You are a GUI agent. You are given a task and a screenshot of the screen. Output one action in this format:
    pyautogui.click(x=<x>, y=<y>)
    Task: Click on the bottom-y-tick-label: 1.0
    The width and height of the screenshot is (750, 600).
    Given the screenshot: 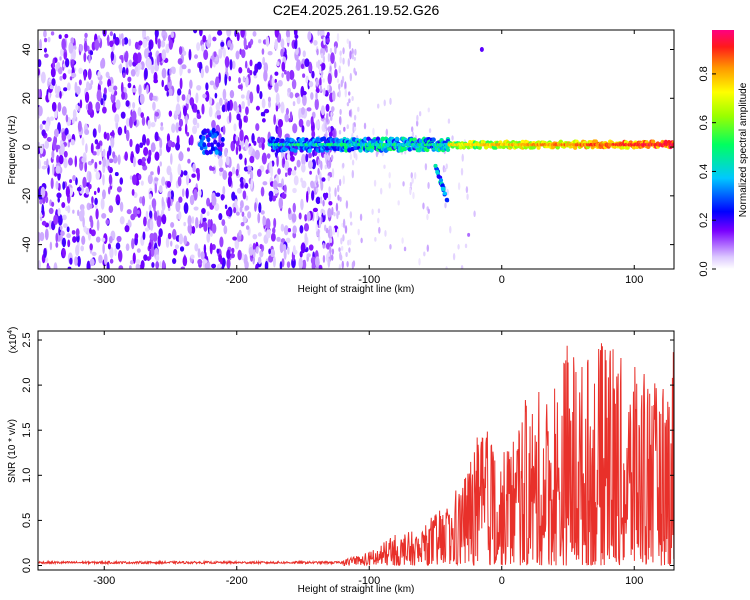 What is the action you would take?
    pyautogui.click(x=27, y=475)
    